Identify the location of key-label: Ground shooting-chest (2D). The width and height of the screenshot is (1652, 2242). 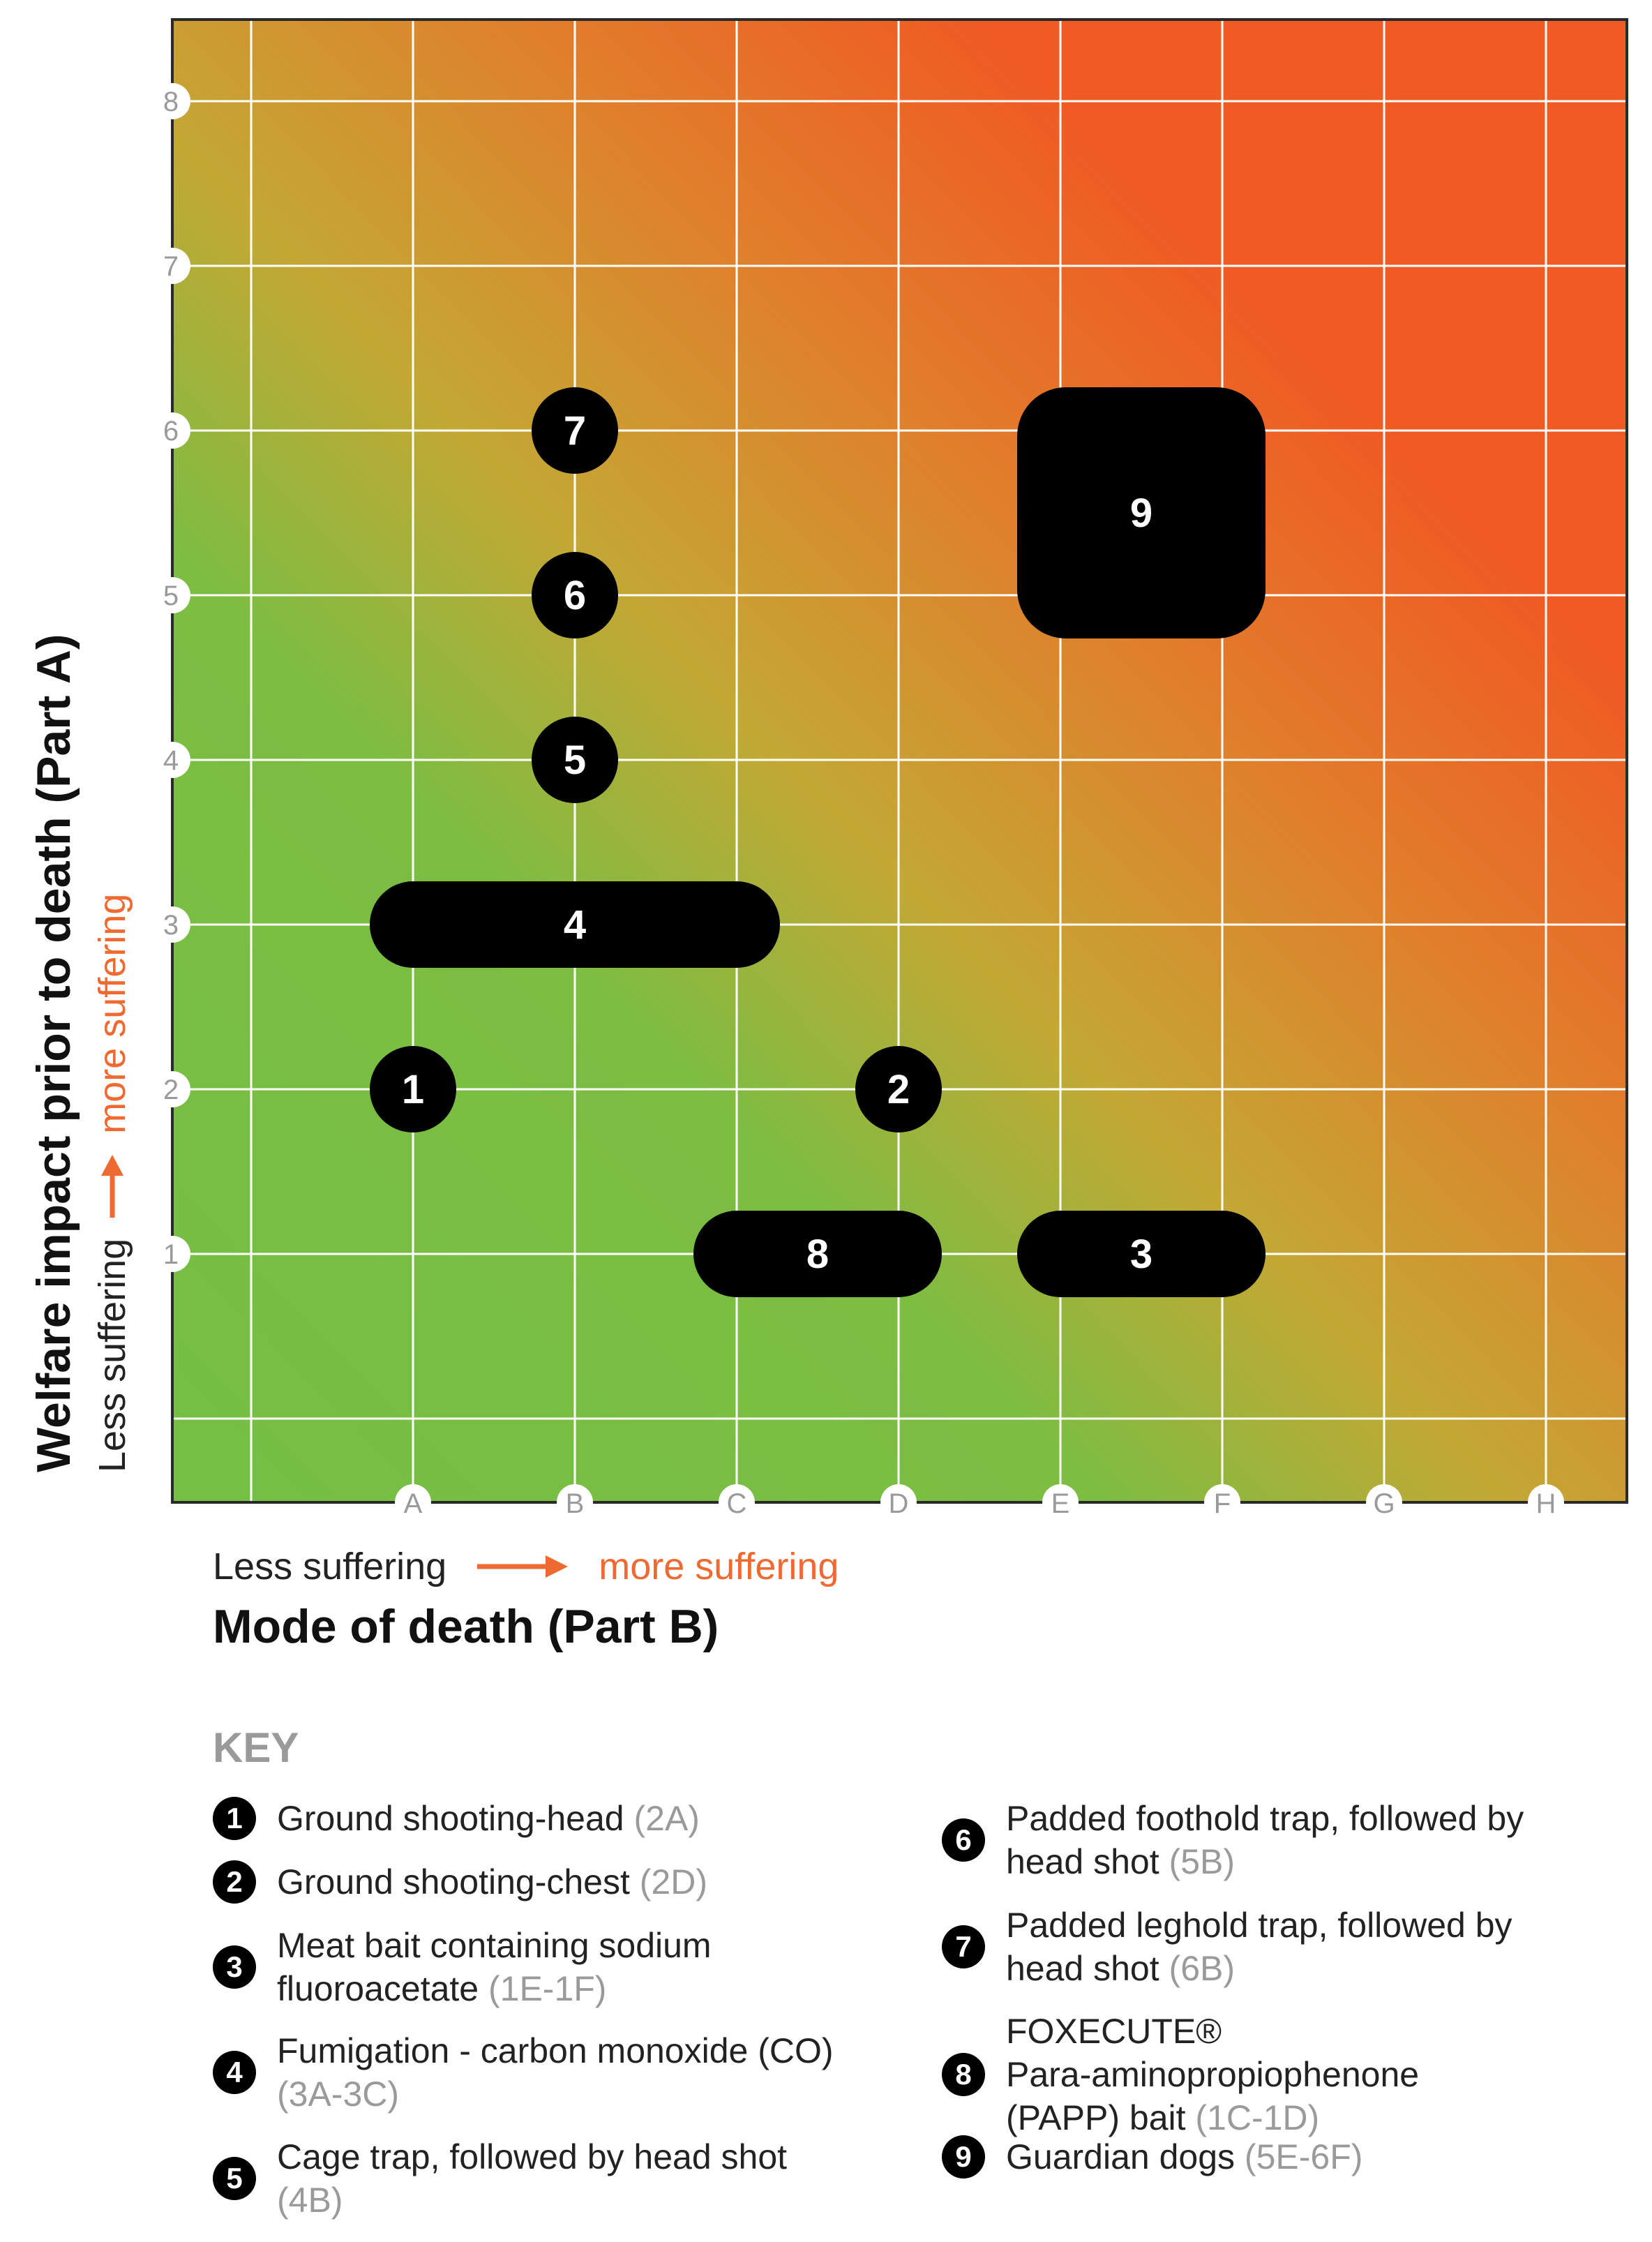
(492, 1882).